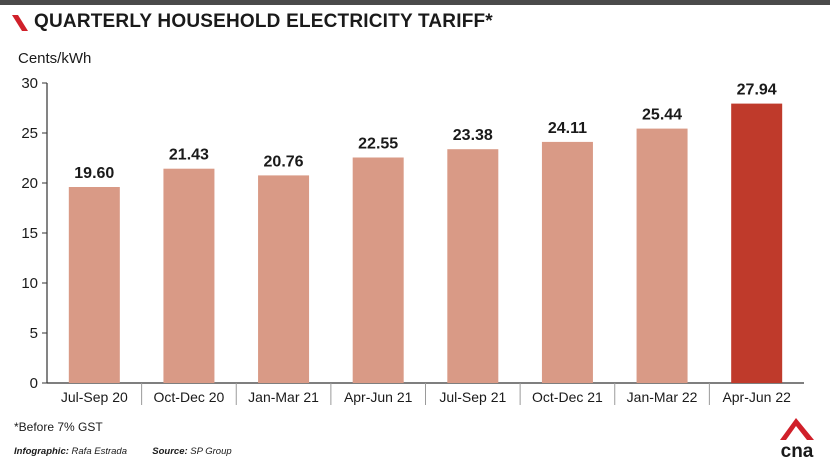 The height and width of the screenshot is (468, 830). Describe the element at coordinates (29, 233) in the screenshot. I see `y-tick-label-15: 15` at that location.